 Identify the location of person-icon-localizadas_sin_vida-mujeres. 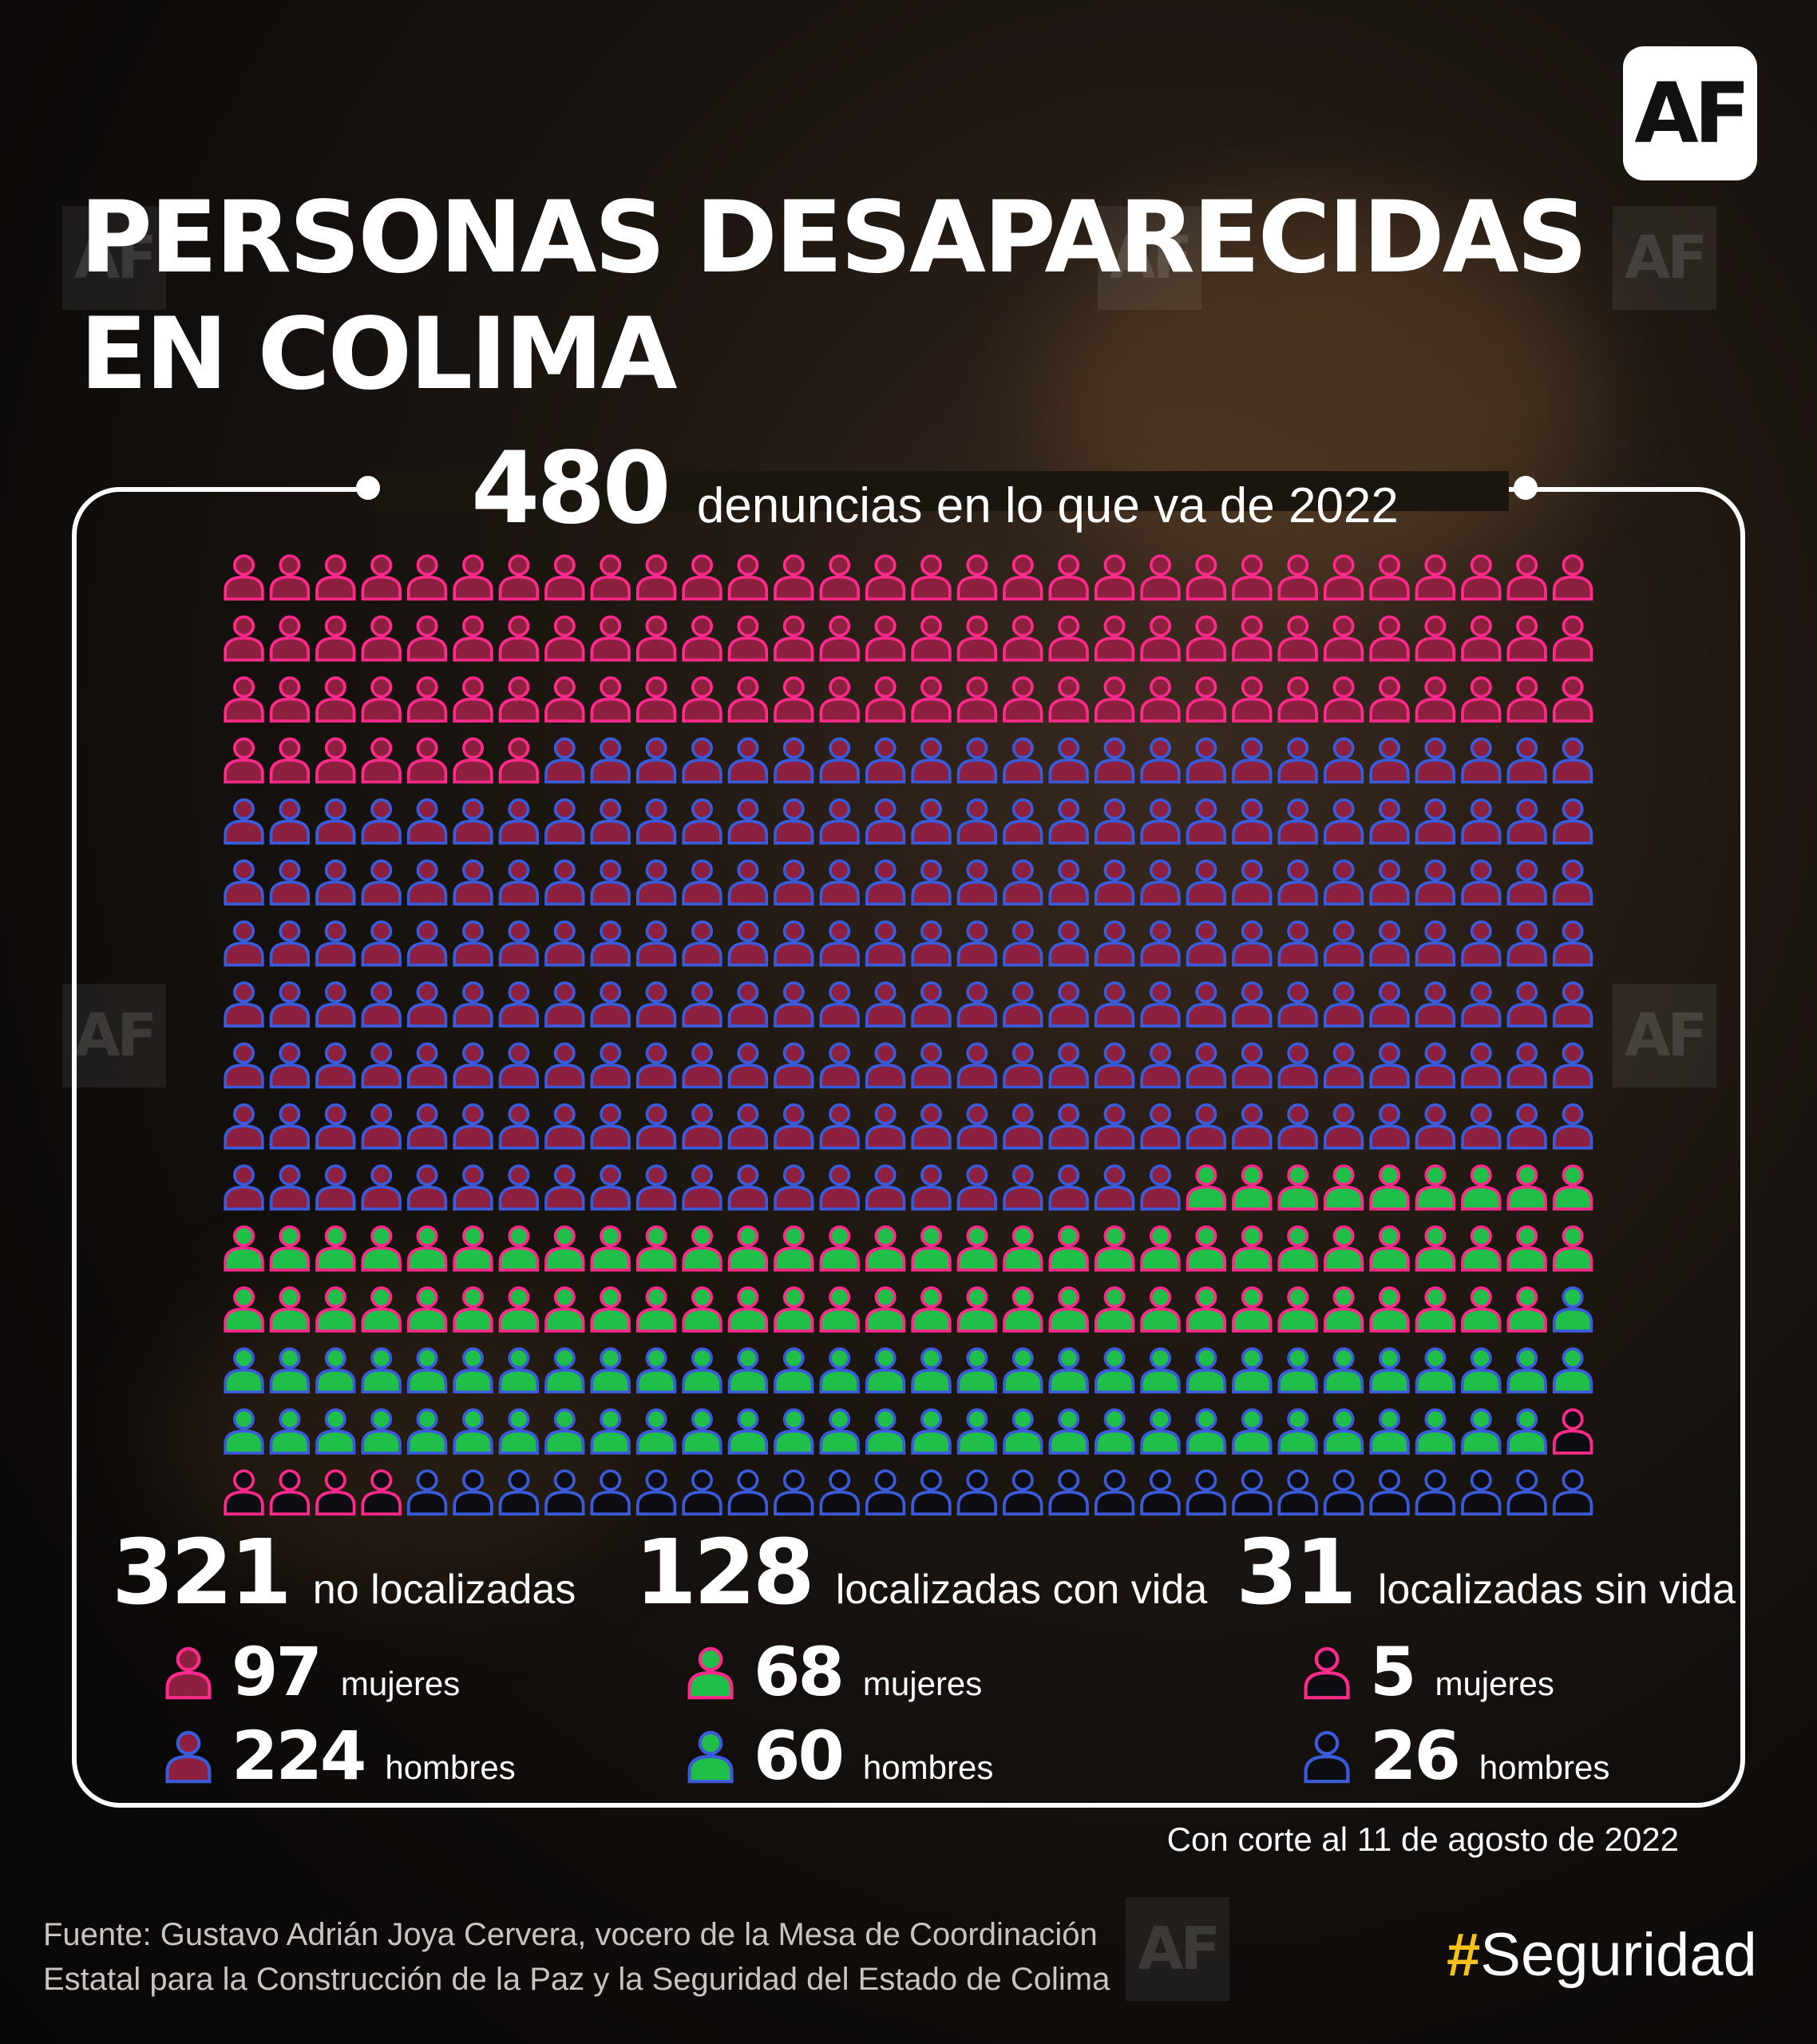
(335, 1492).